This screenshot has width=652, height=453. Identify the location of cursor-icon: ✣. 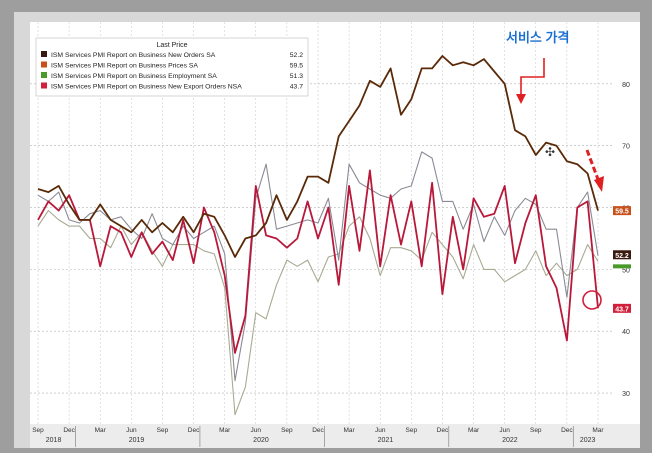
(550, 152).